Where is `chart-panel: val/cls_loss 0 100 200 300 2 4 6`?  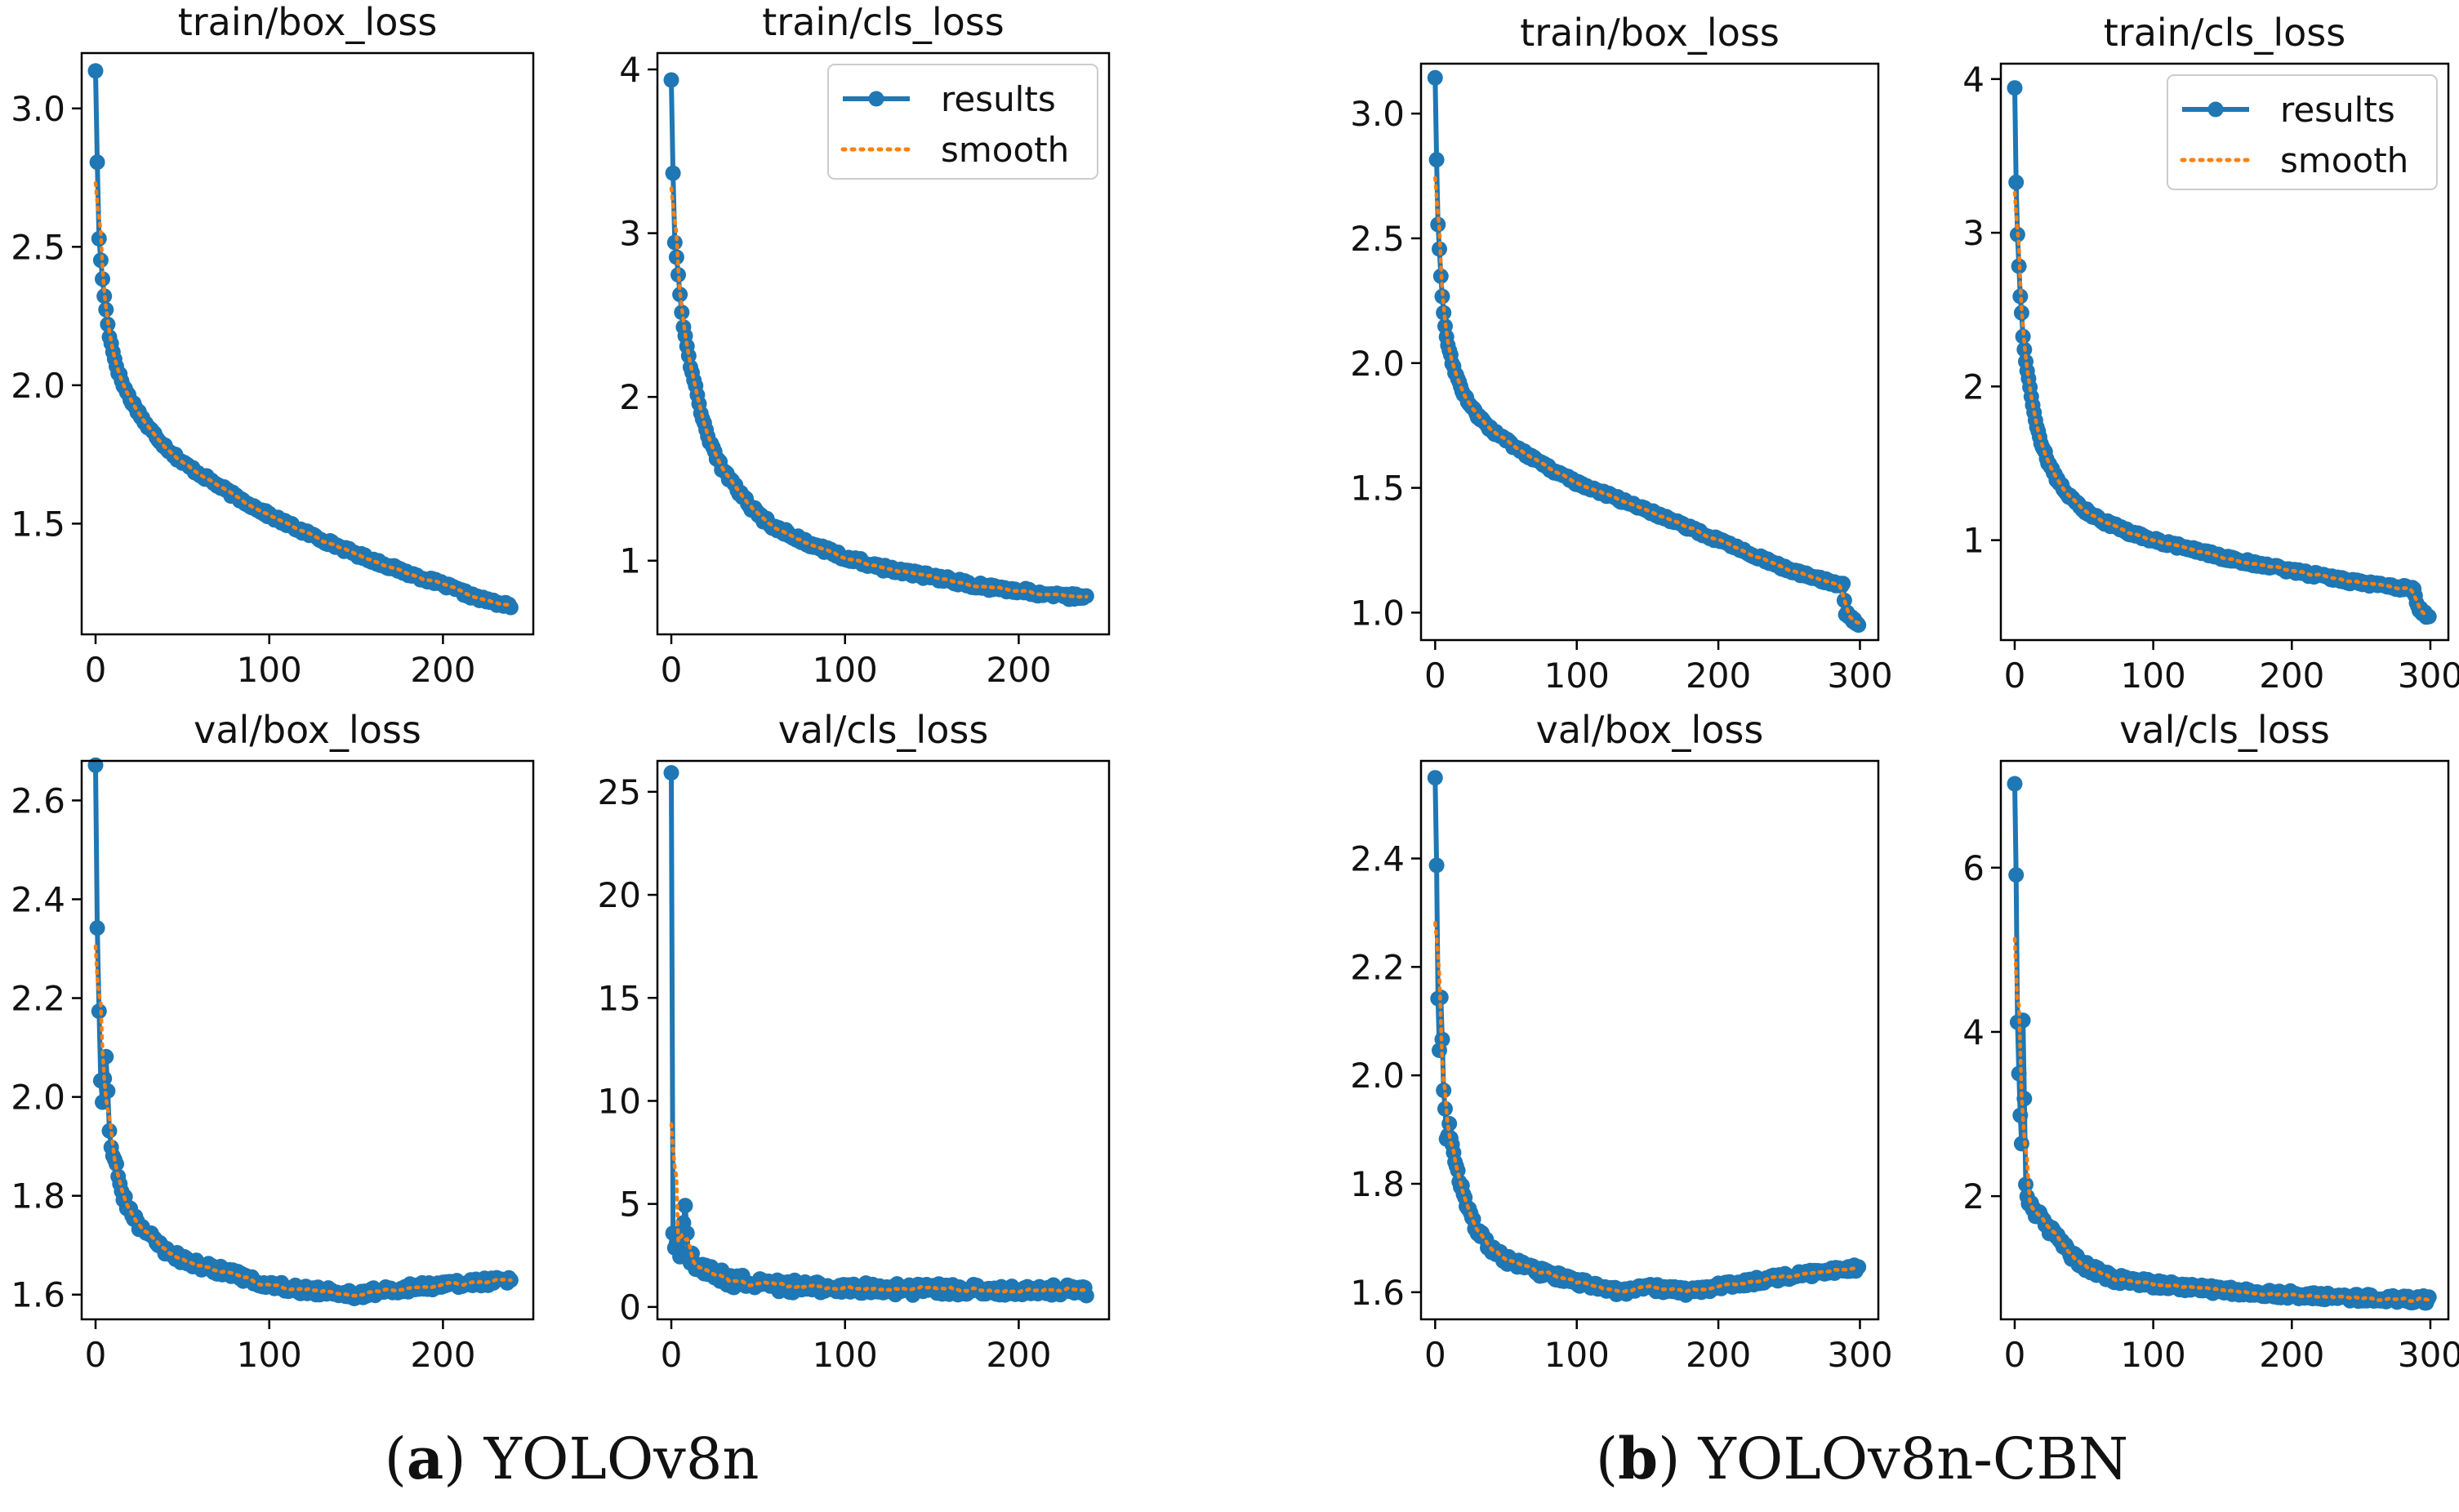 chart-panel: val/cls_loss 0 100 200 300 2 4 6 is located at coordinates (2211, 1041).